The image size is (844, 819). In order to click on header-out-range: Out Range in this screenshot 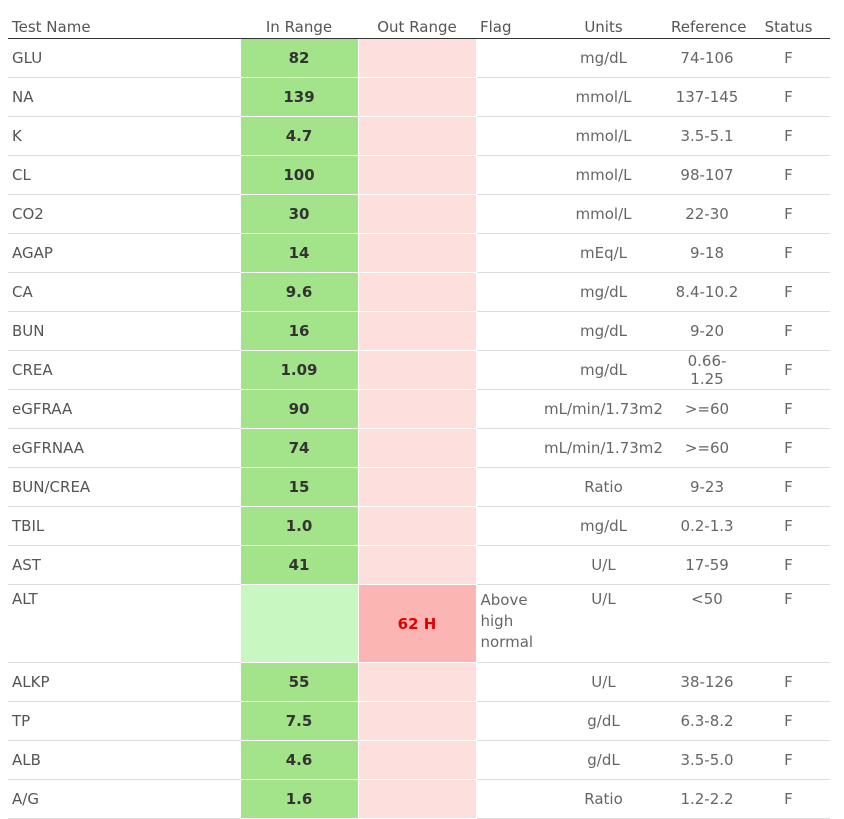, I will do `click(417, 24)`.